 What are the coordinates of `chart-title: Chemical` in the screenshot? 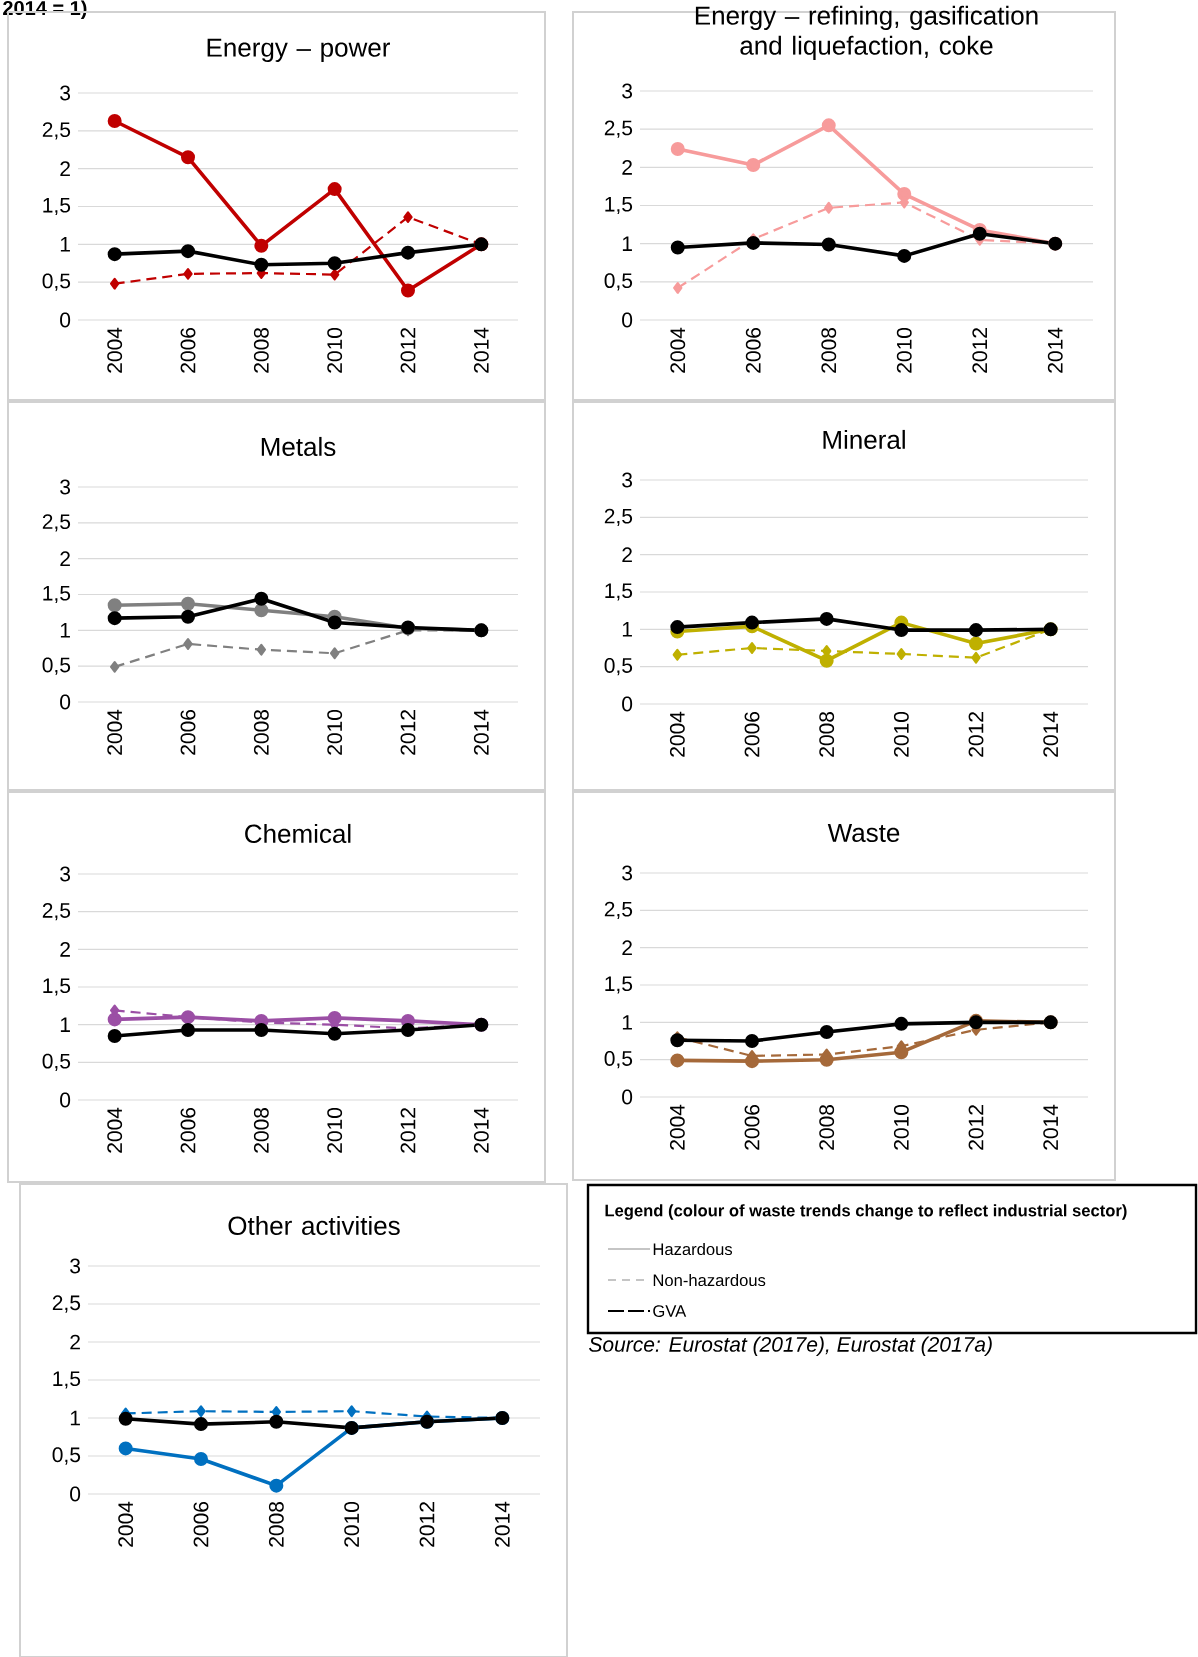 It's located at (298, 833).